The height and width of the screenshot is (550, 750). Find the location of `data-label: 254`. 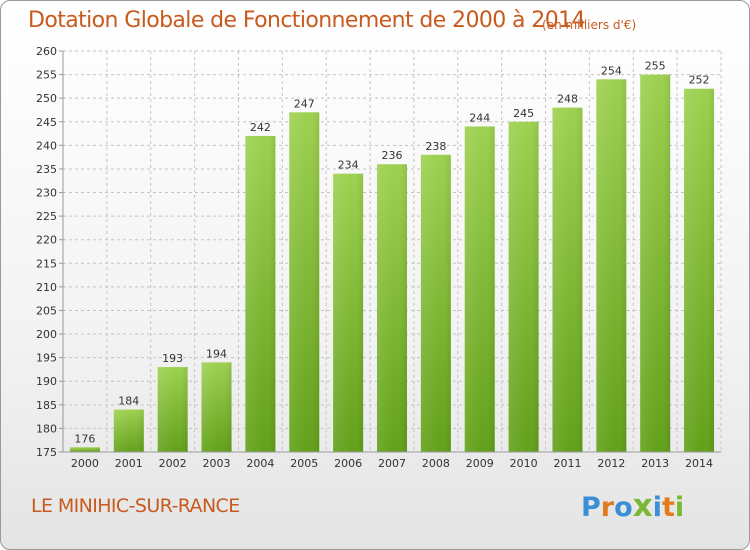

data-label: 254 is located at coordinates (611, 70).